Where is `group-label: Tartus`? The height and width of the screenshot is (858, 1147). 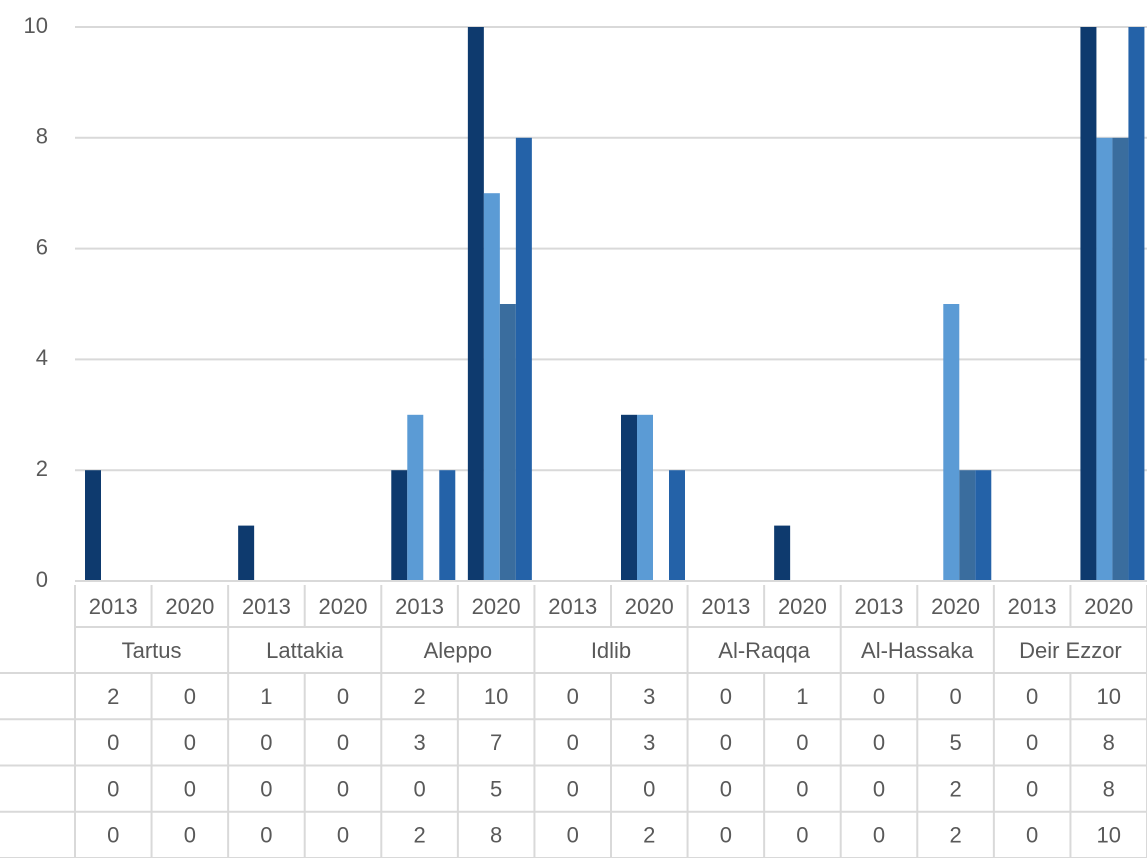
group-label: Tartus is located at coordinates (152, 650).